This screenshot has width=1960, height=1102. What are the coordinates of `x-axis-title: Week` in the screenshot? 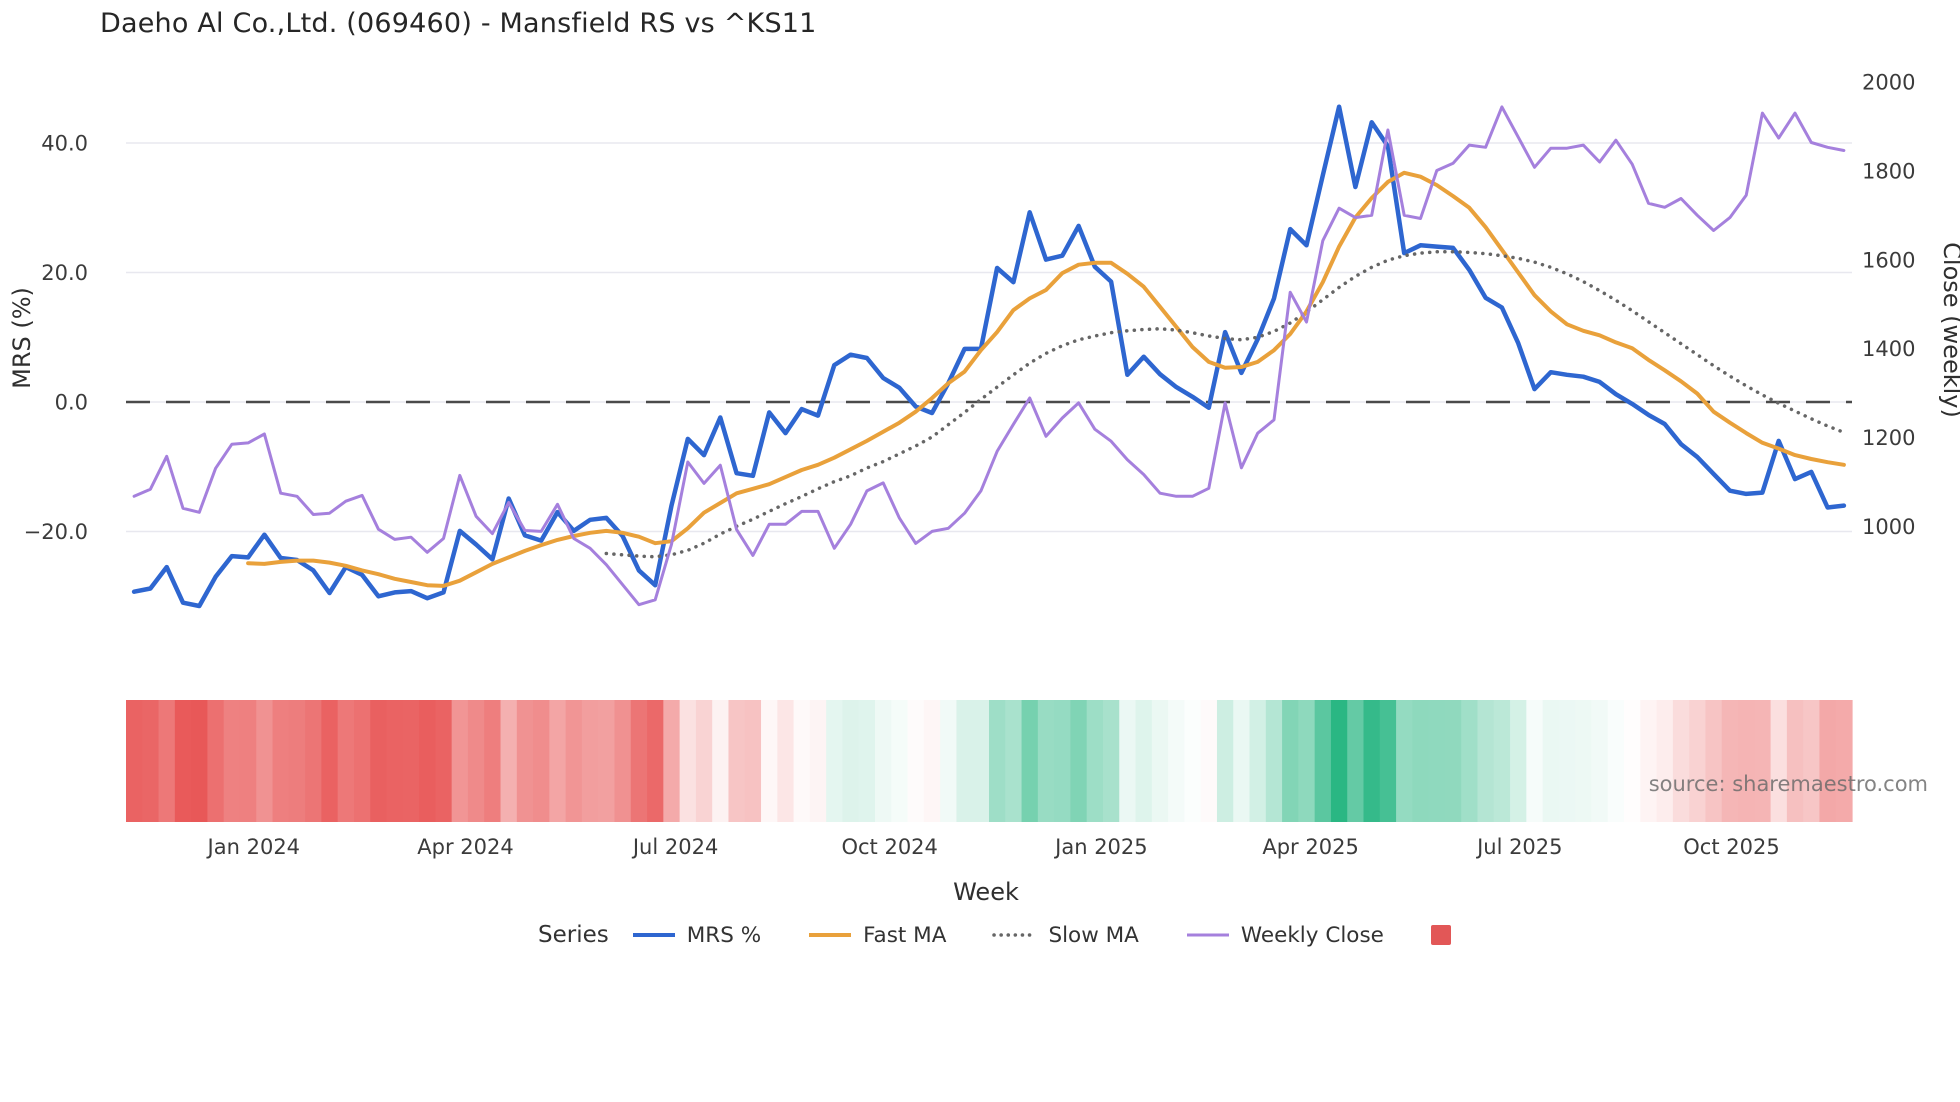 It's located at (986, 892).